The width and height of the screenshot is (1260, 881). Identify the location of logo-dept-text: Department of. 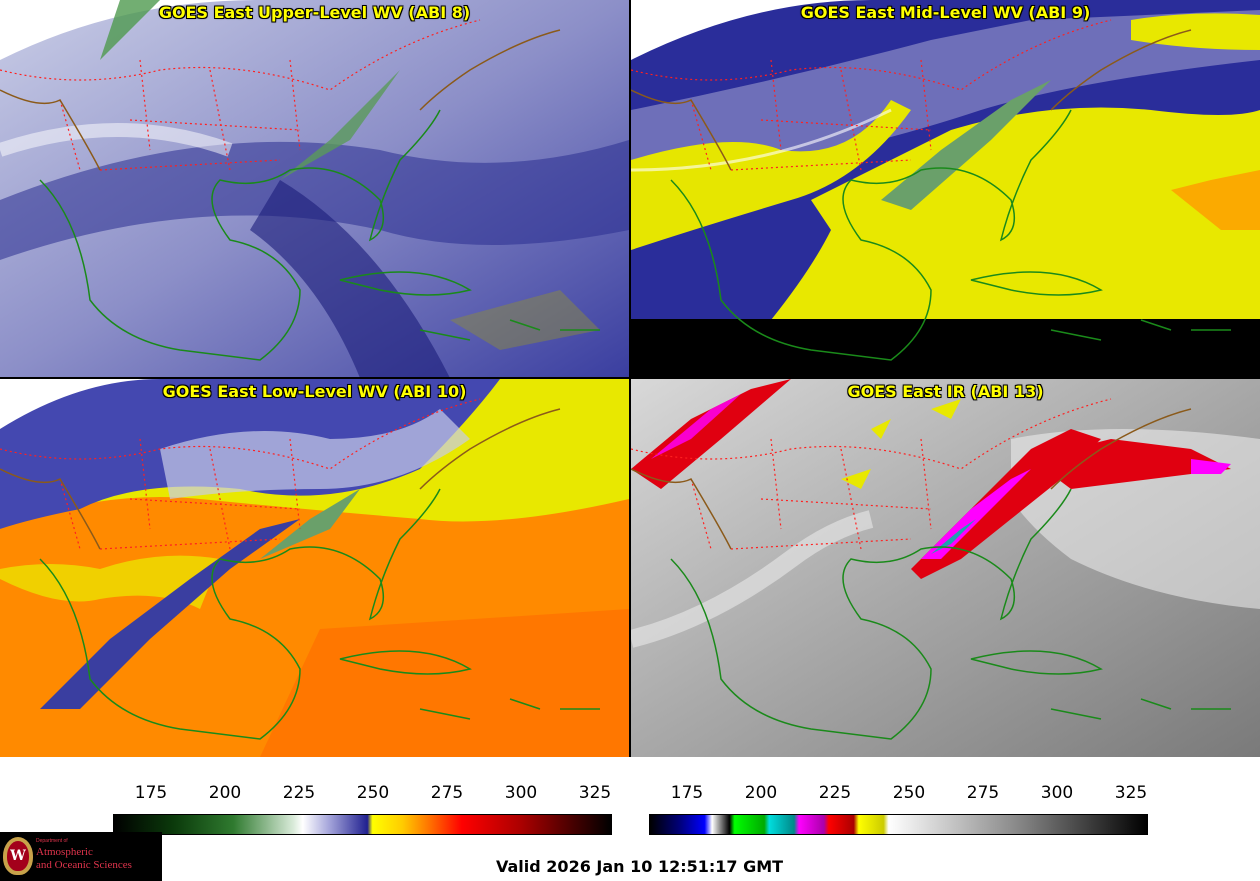
(52, 841).